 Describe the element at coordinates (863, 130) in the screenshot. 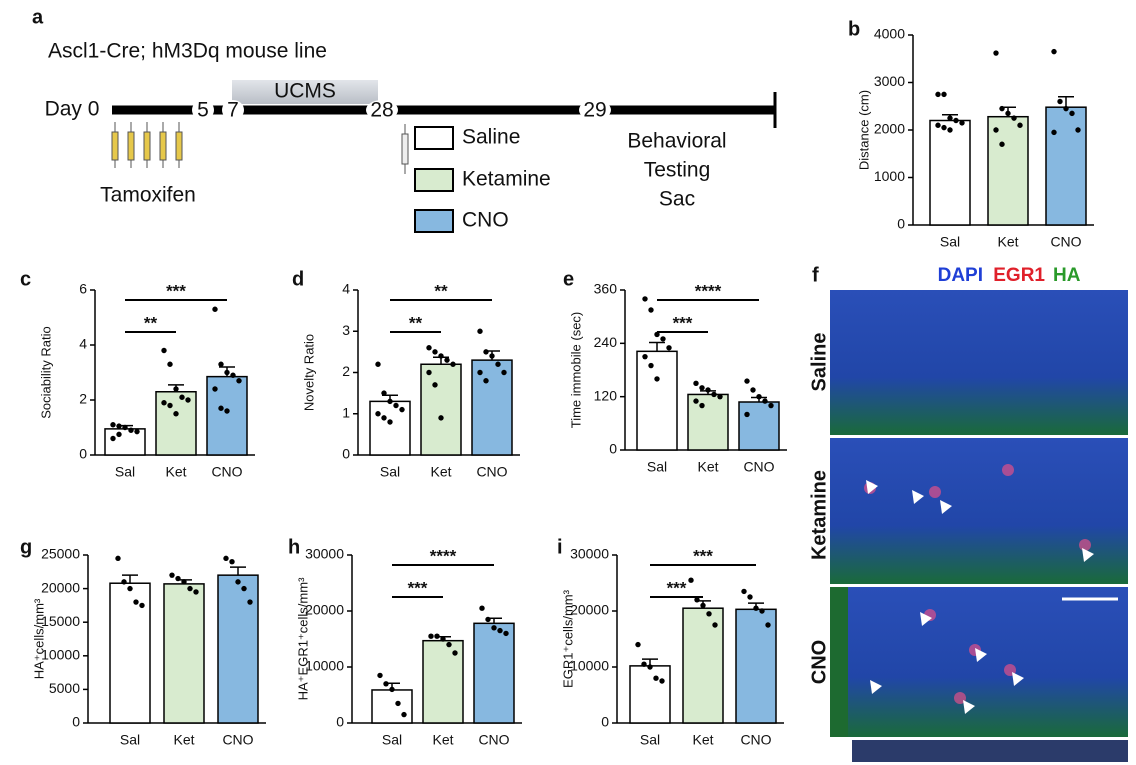

I see `y-axis-label: Distance (cm)` at that location.